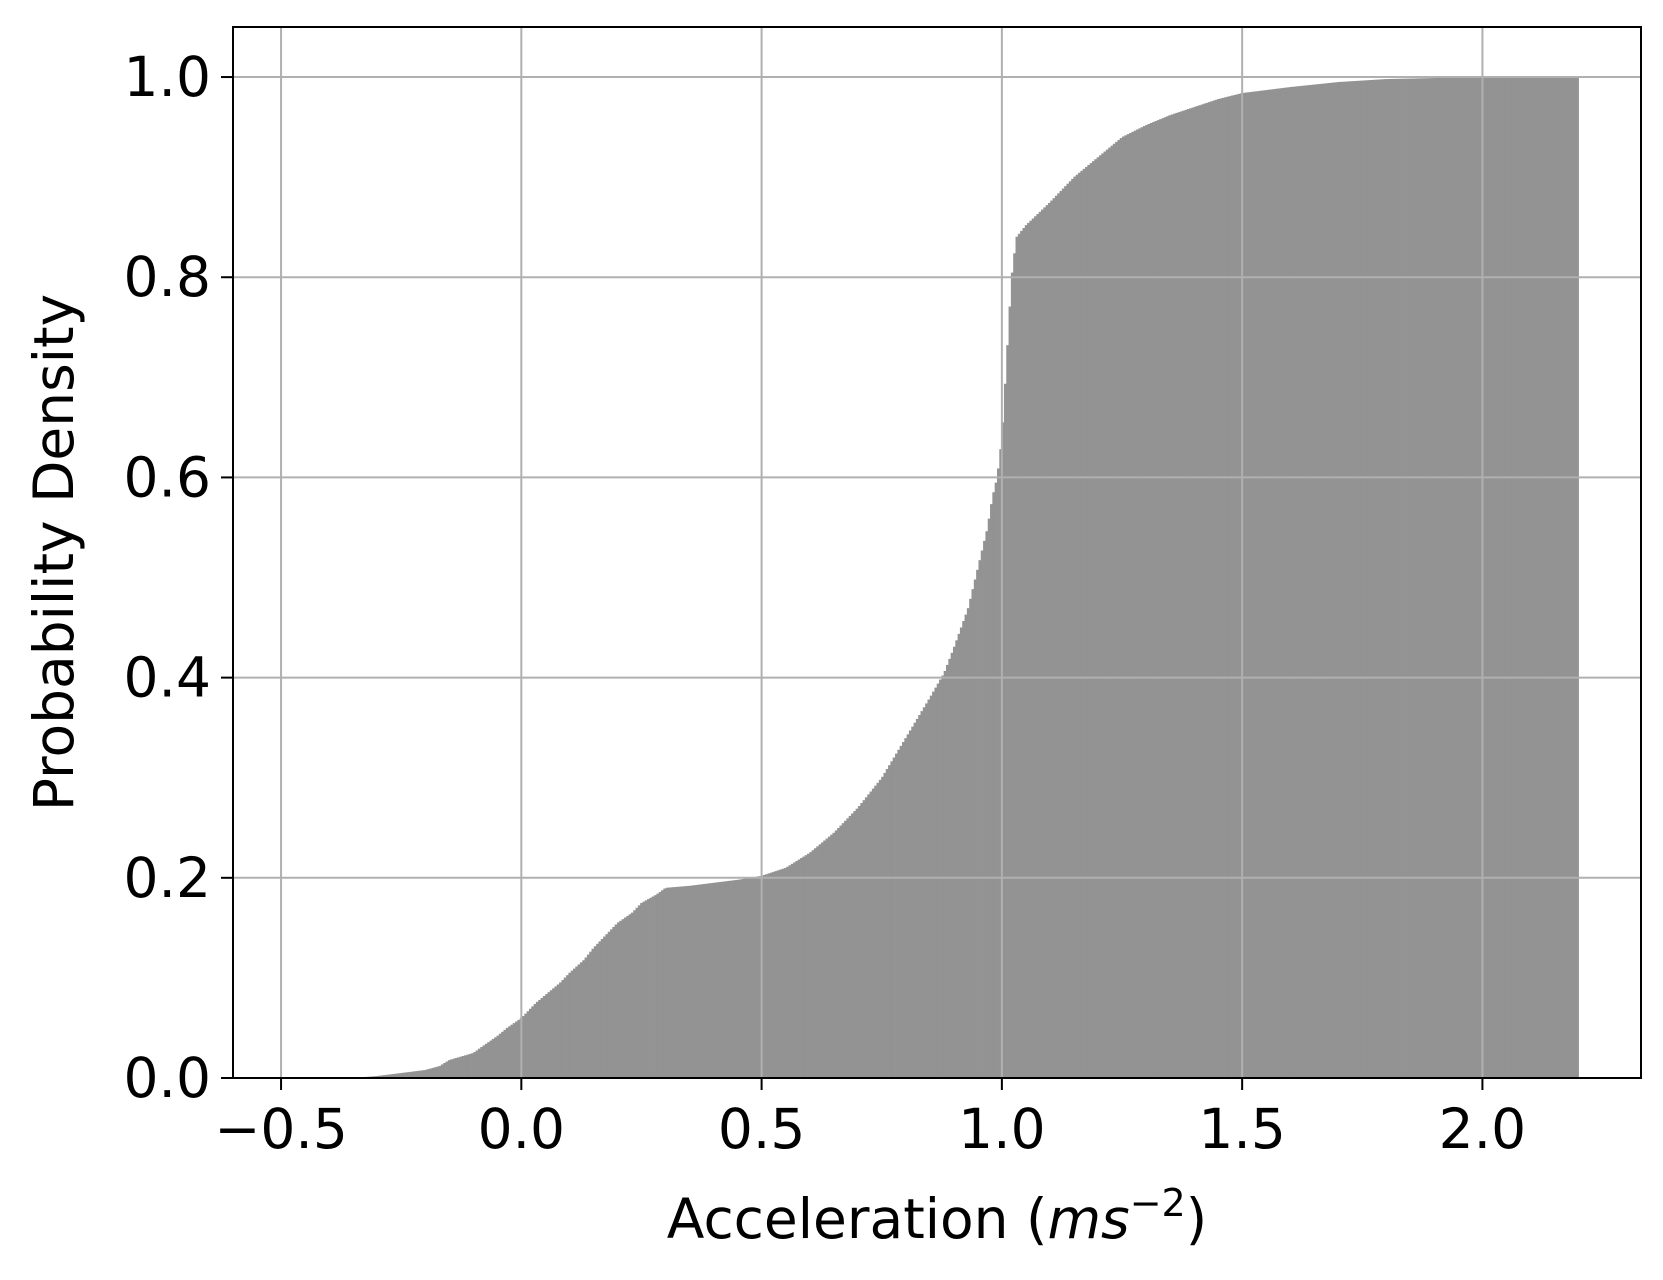 The height and width of the screenshot is (1280, 1663). What do you see at coordinates (521, 1129) in the screenshot?
I see `x-tick-label: 0.0` at bounding box center [521, 1129].